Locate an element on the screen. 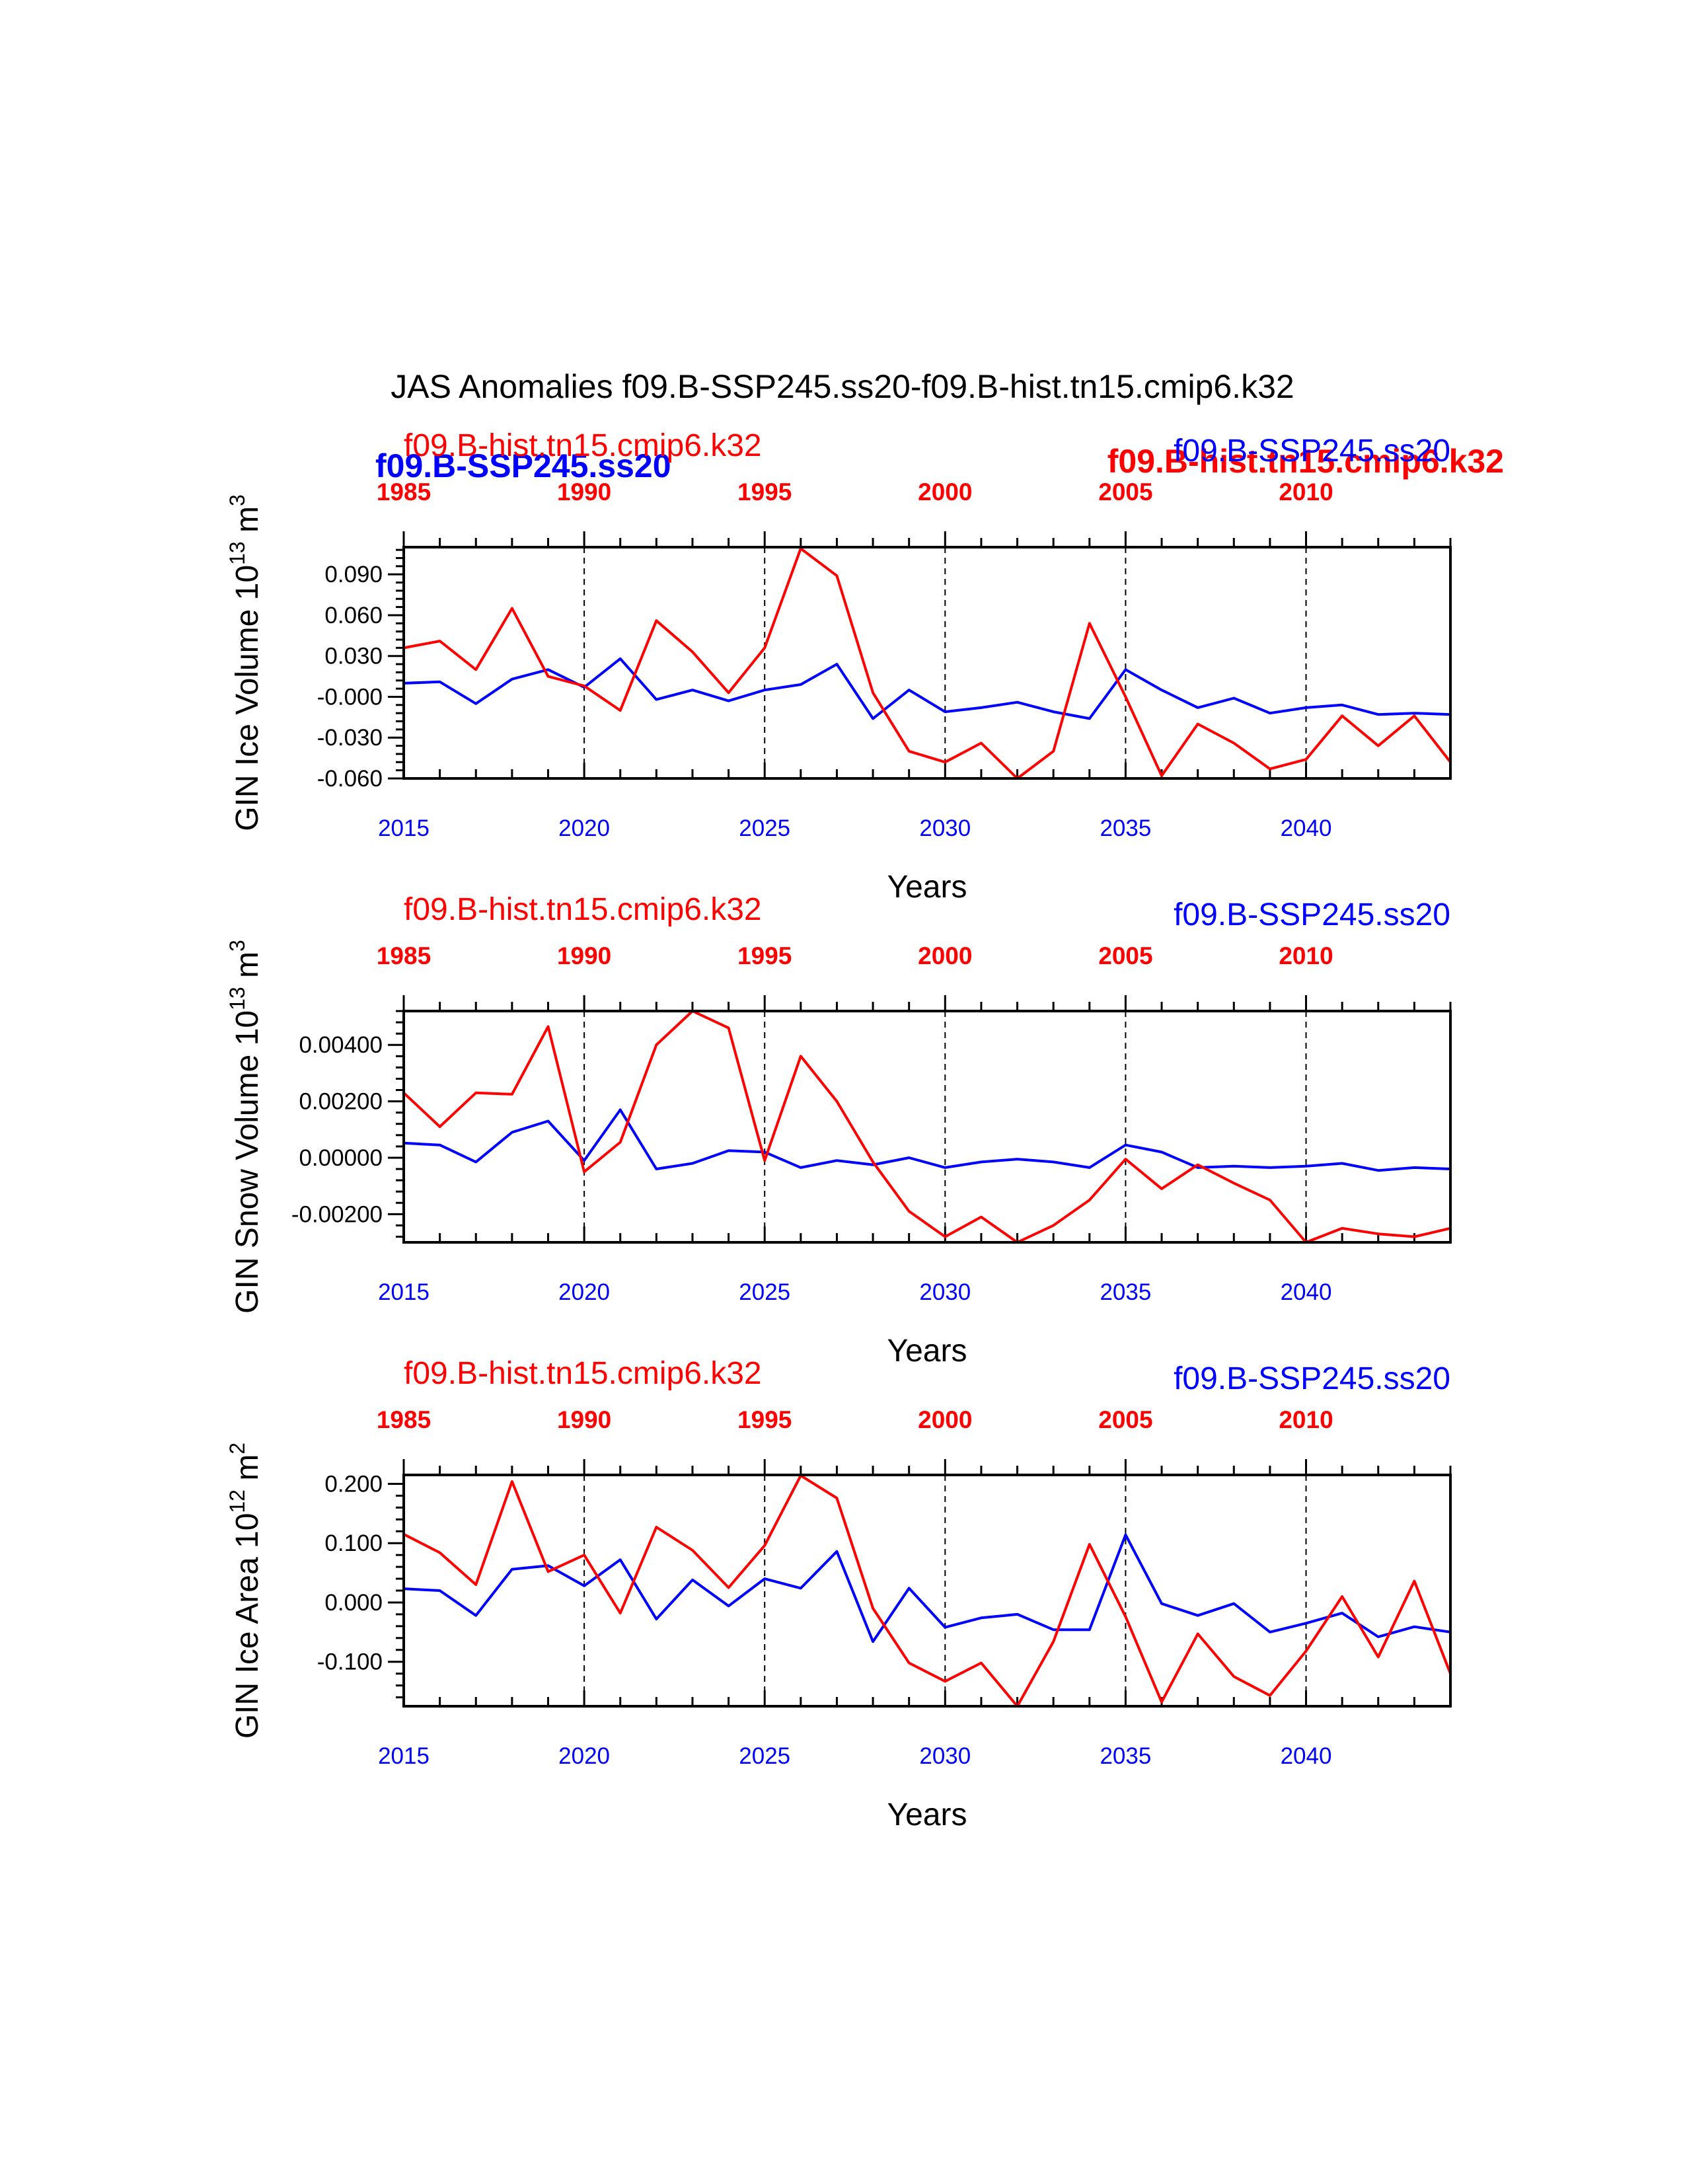 This screenshot has width=1685, height=2184. panel-2-ylabel: GIN Snow Volume 1013 m3 is located at coordinates (245, 1127).